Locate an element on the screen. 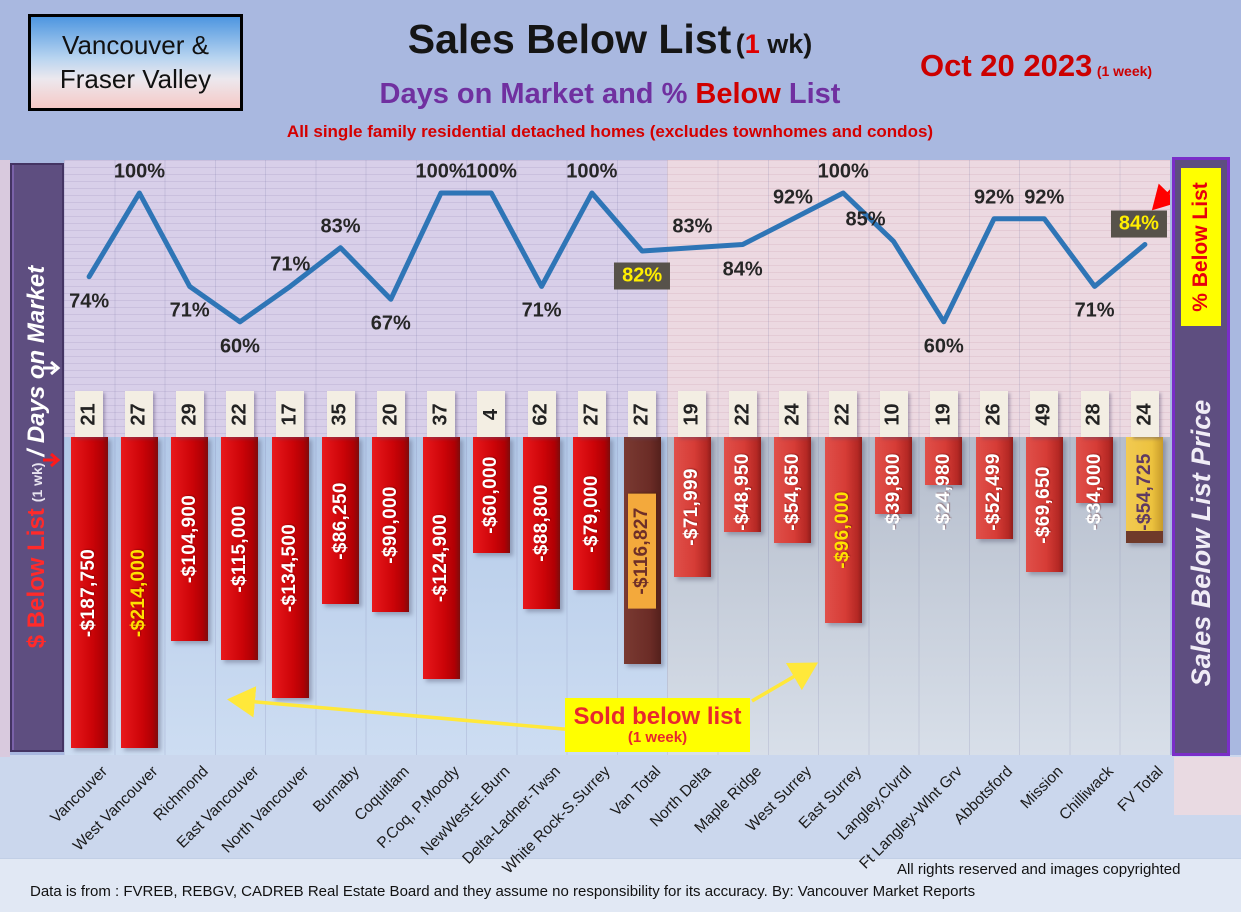  days-on-market-label: 4 is located at coordinates (491, 414).